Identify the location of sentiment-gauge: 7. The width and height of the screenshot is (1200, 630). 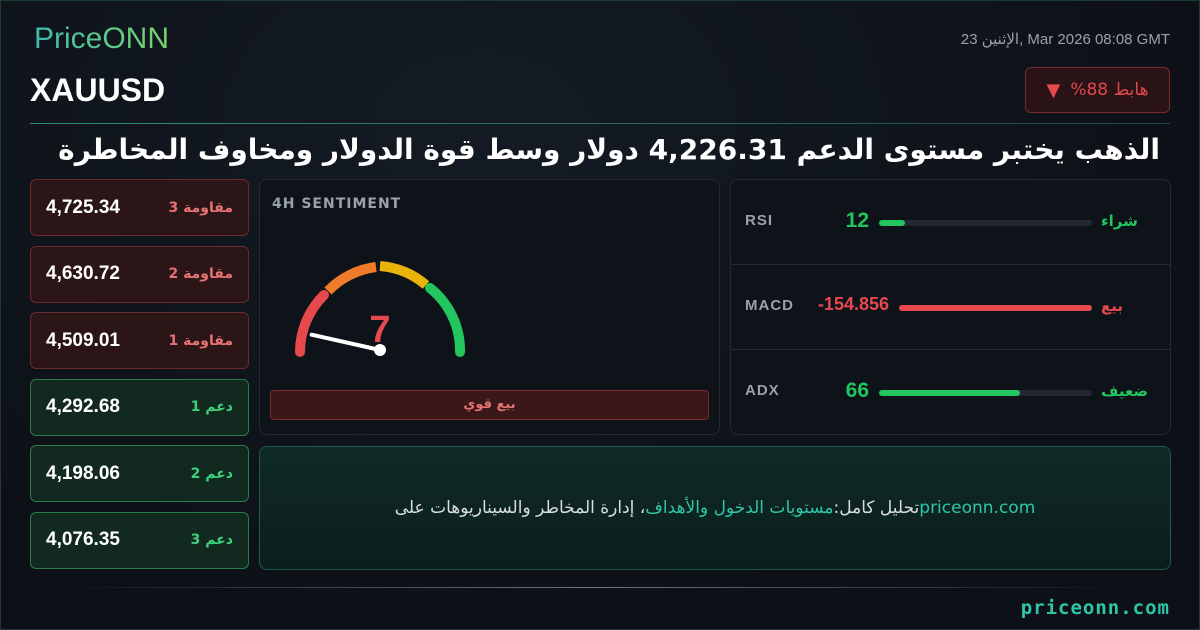
(380, 309).